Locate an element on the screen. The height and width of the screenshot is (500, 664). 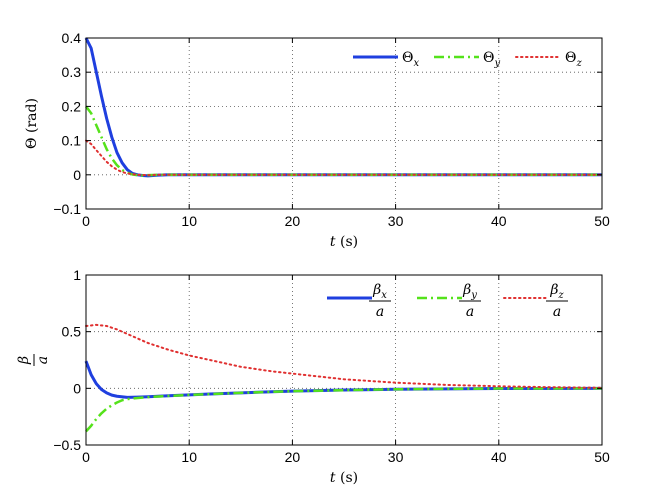
y-axis-label-numerator: β is located at coordinates (24, 360).